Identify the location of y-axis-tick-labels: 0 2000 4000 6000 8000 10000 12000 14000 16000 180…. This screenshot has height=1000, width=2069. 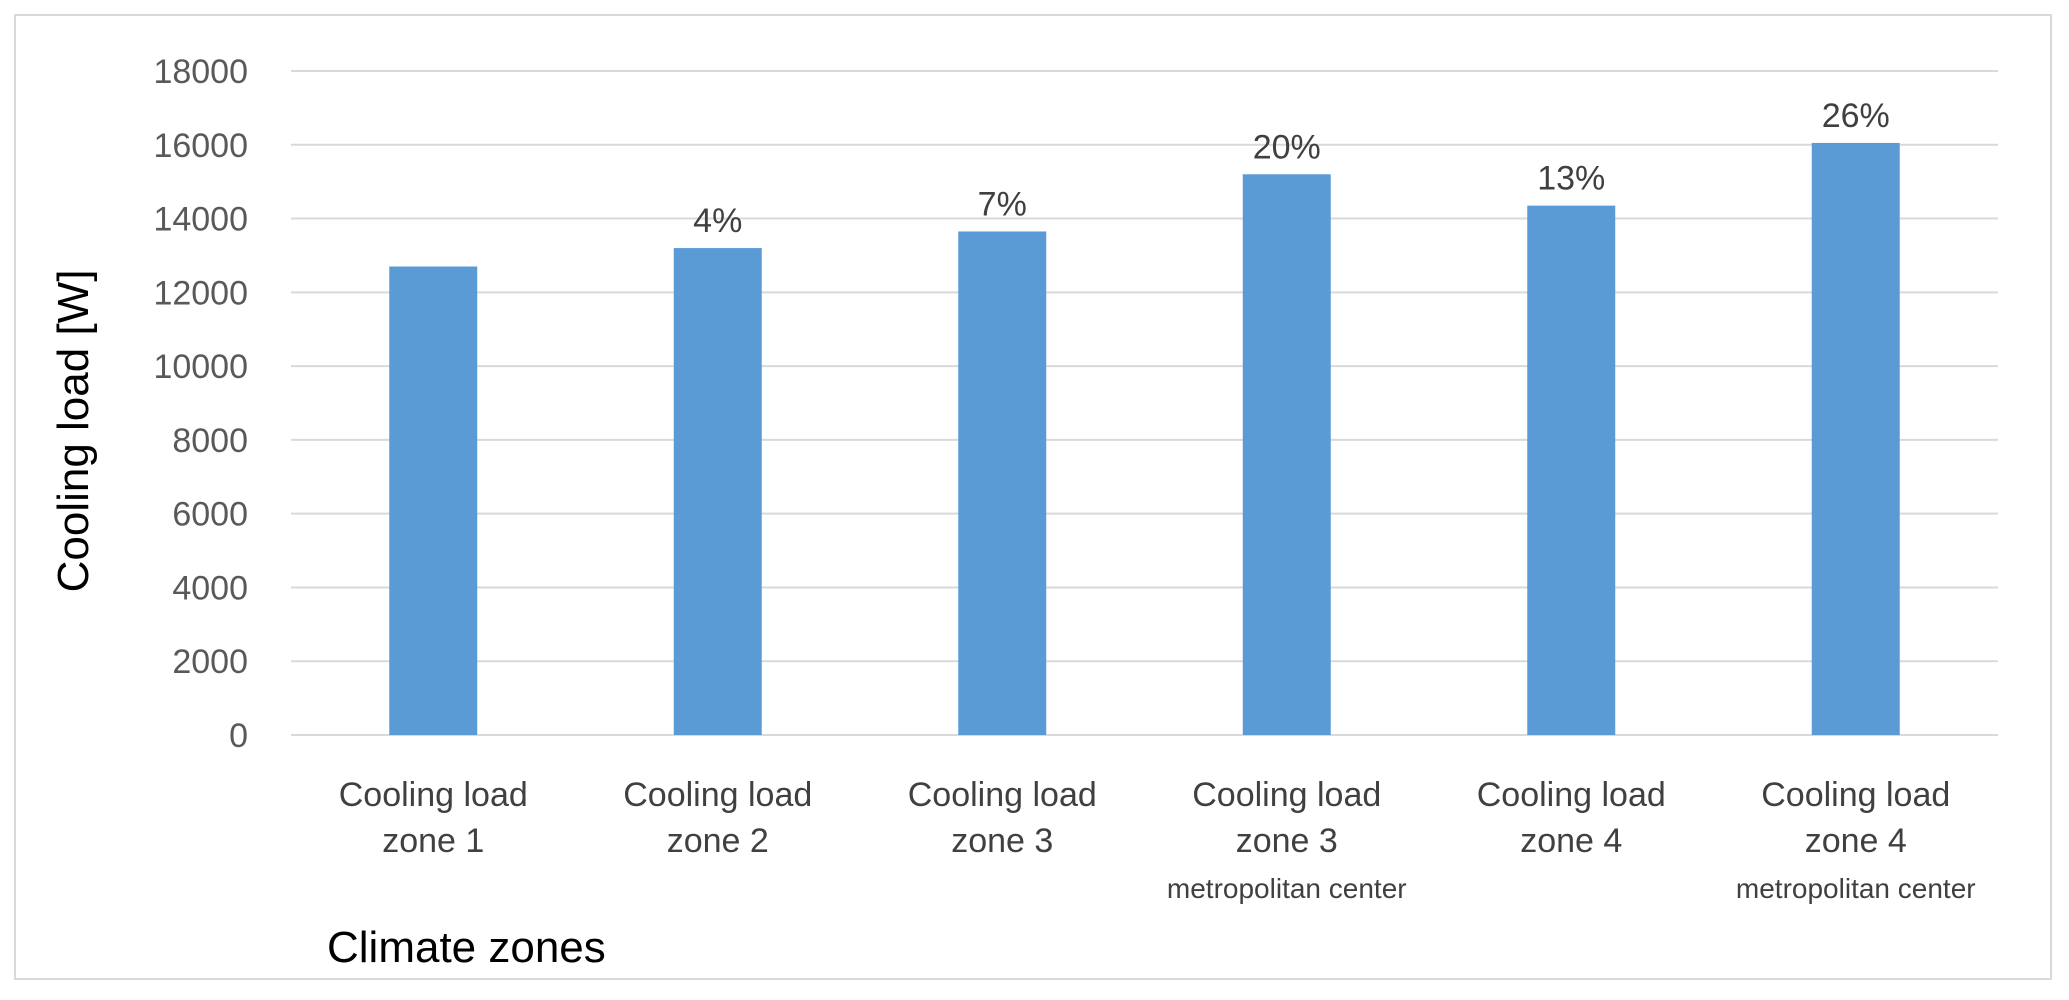
(200, 404).